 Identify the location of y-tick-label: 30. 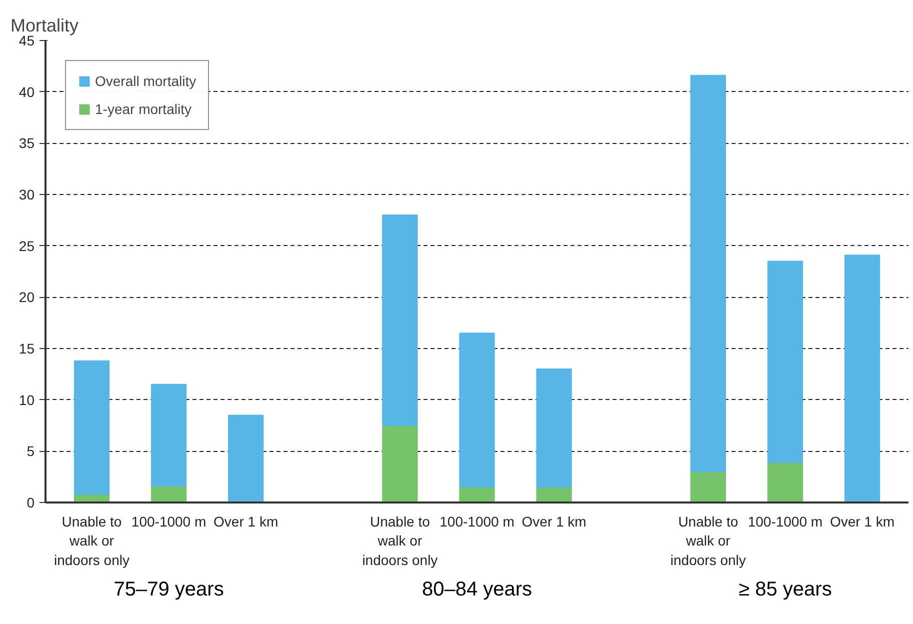
(26, 194).